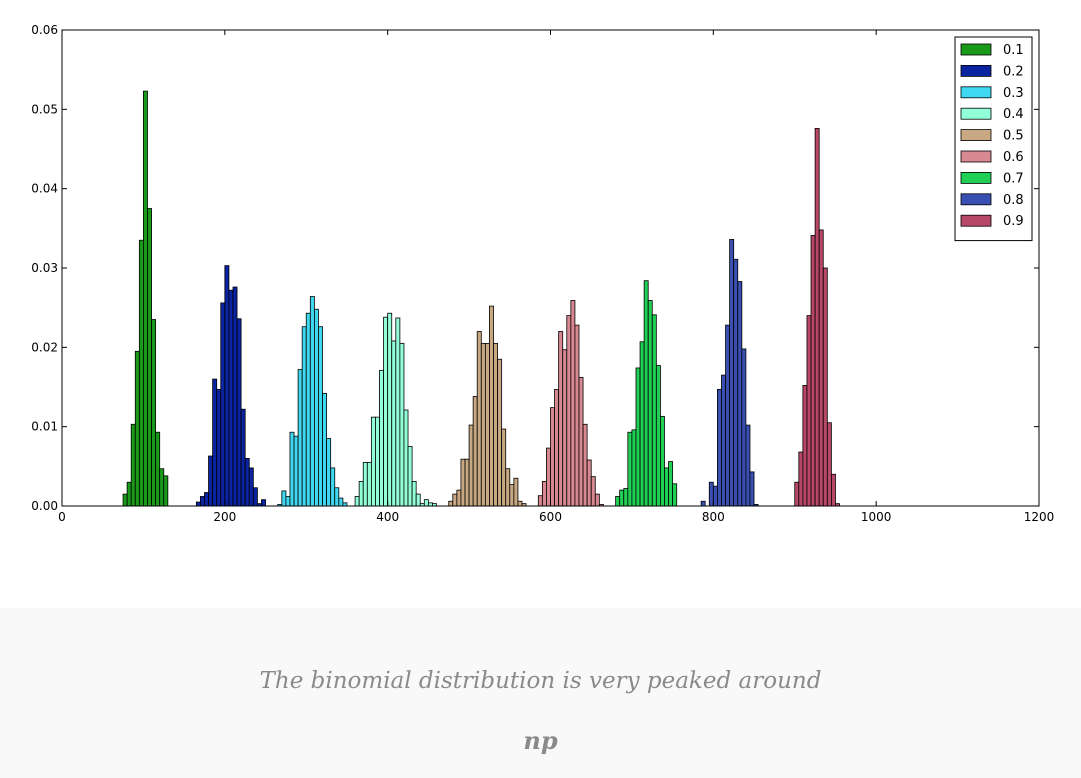 This screenshot has height=778, width=1081. What do you see at coordinates (876, 517) in the screenshot?
I see `x-tick-label: 1000` at bounding box center [876, 517].